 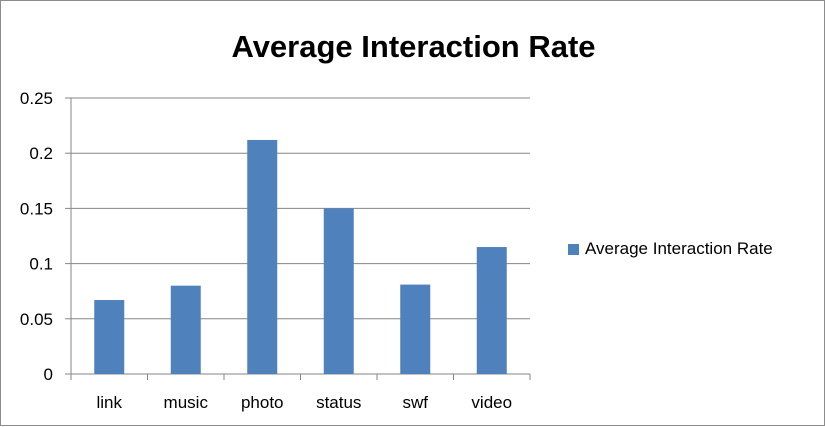 What do you see at coordinates (186, 402) in the screenshot?
I see `x-tick-label: music` at bounding box center [186, 402].